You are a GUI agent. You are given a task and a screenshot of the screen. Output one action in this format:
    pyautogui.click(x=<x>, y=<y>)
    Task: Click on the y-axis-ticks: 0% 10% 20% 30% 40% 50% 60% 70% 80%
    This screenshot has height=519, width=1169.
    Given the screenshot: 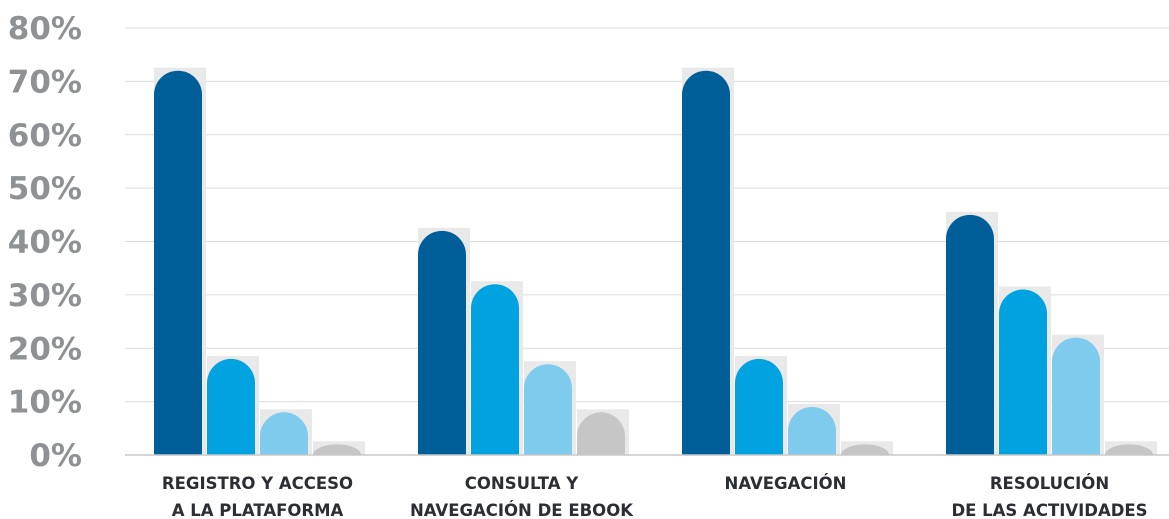 What is the action you would take?
    pyautogui.click(x=45, y=242)
    